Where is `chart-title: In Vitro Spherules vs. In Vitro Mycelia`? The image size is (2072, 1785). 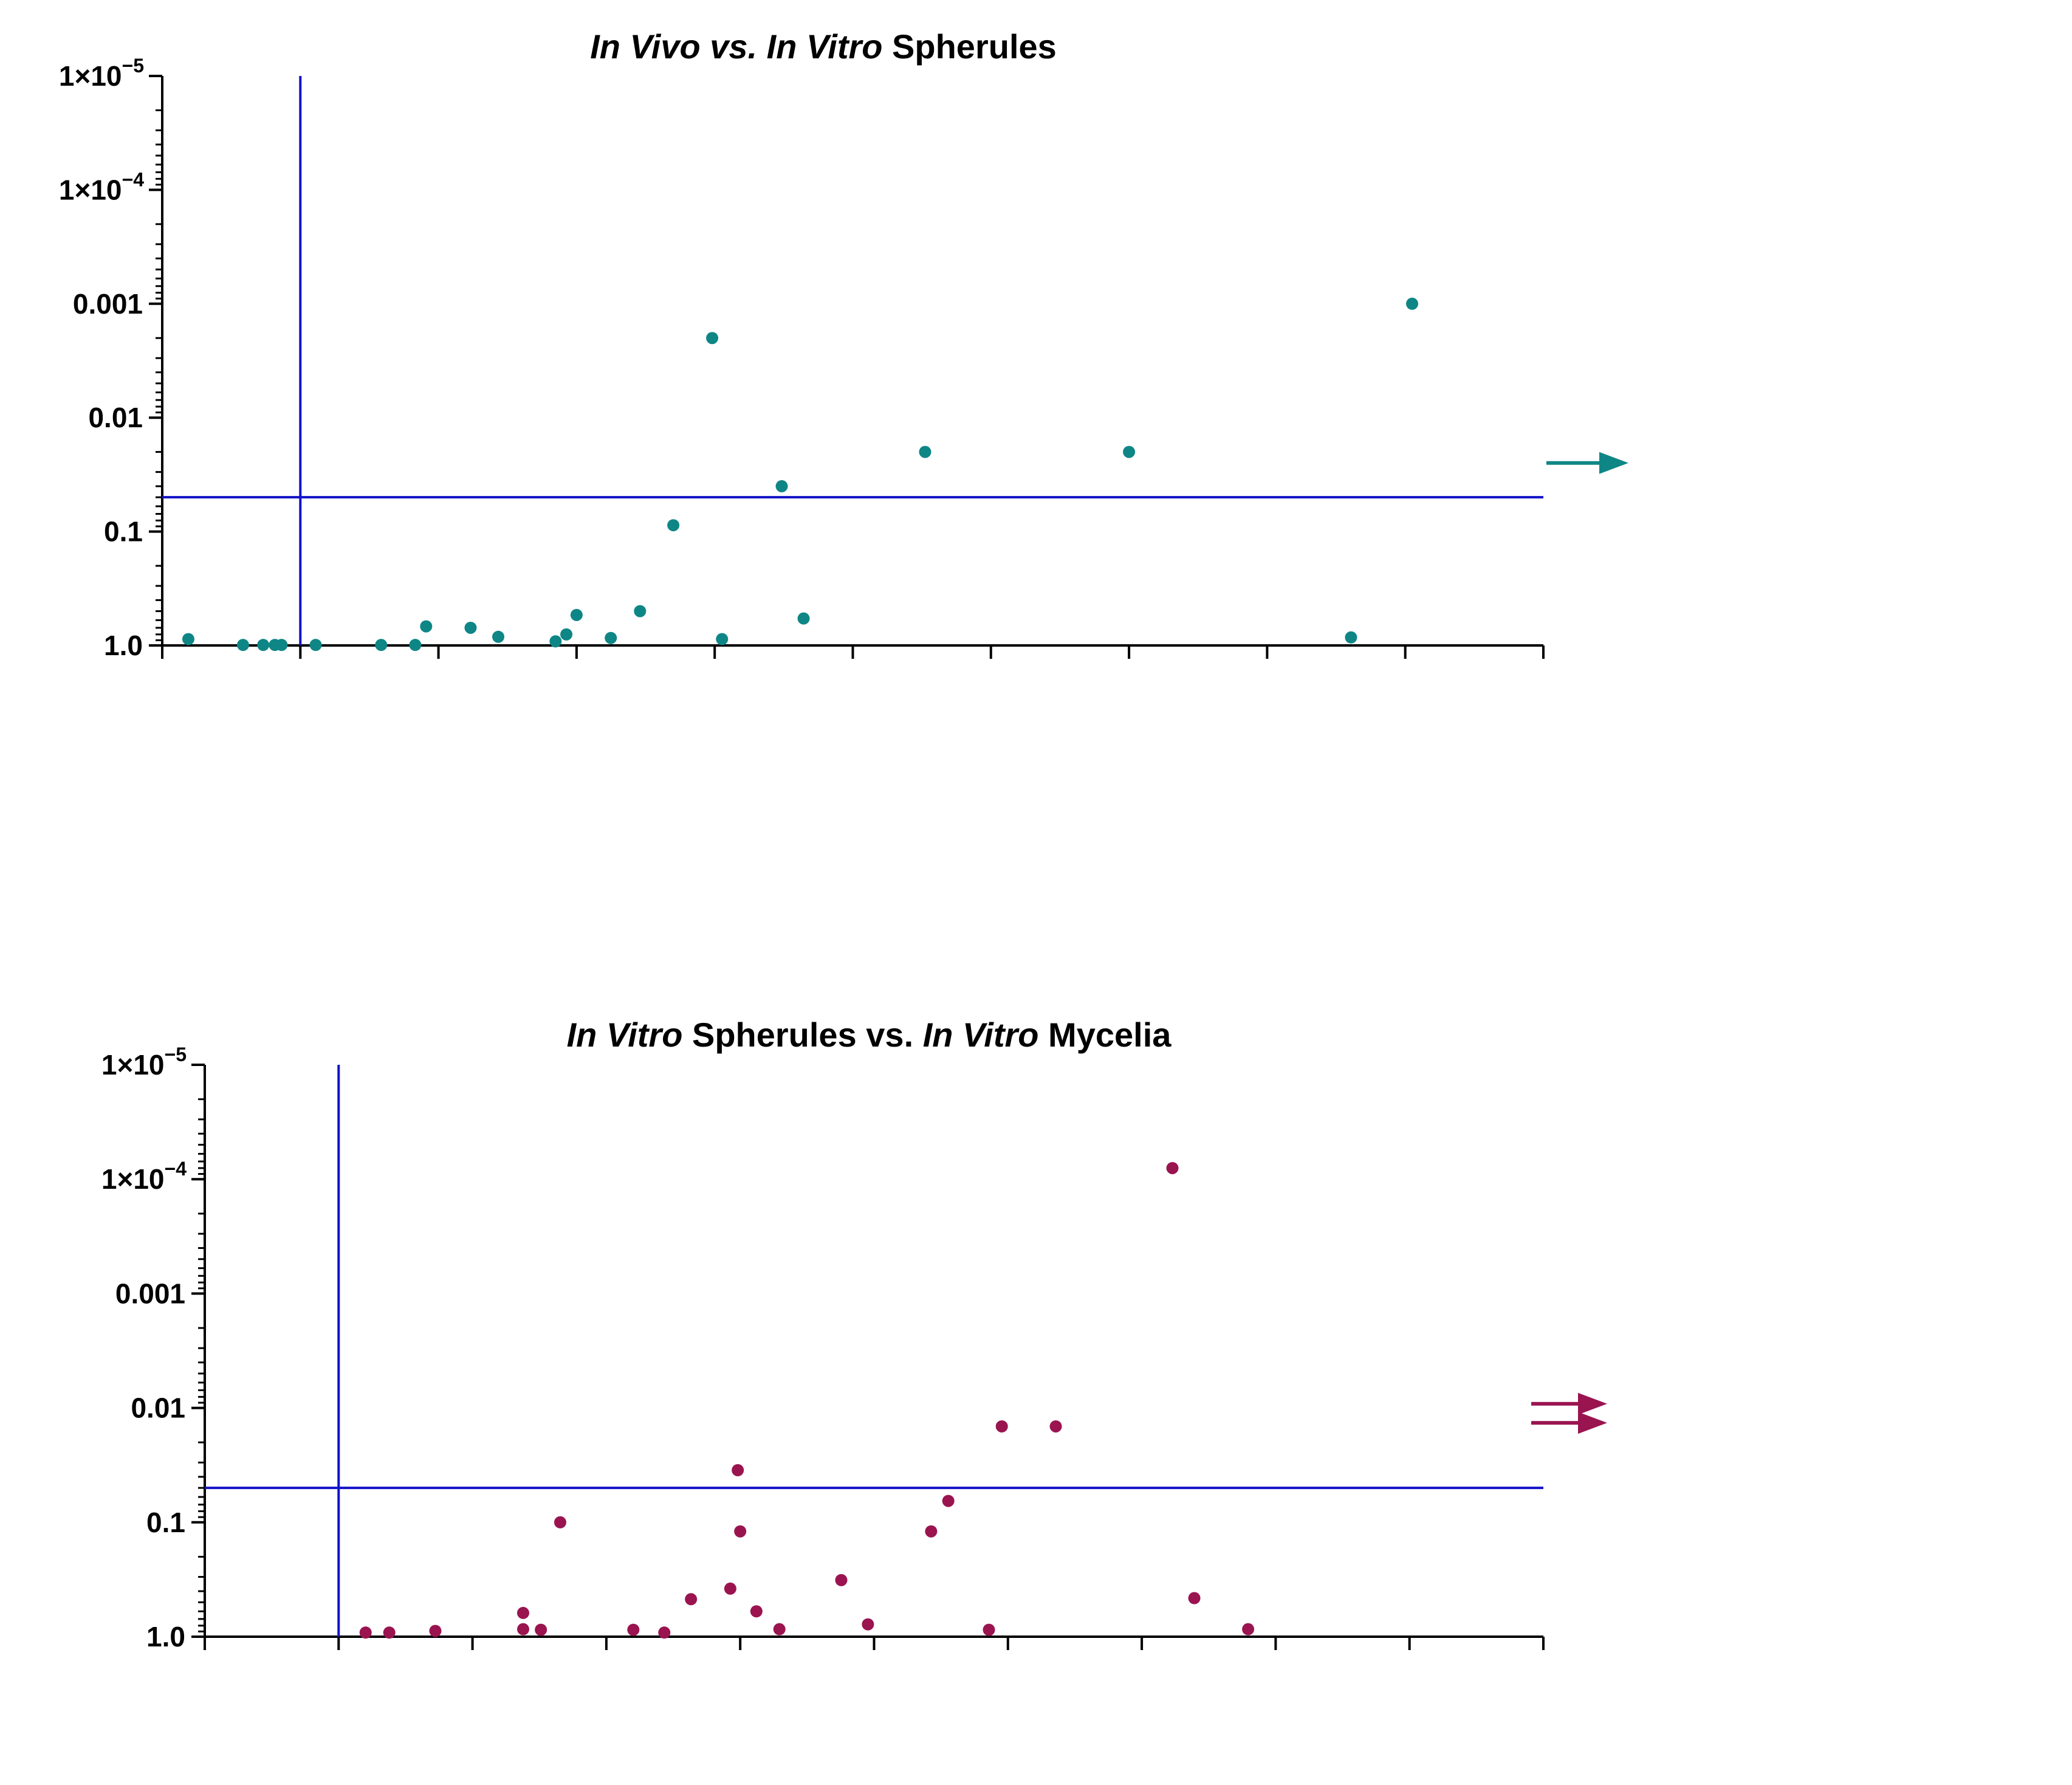
chart-title: In Vitro Spherules vs. In Vitro Mycelia is located at coordinates (870, 1035).